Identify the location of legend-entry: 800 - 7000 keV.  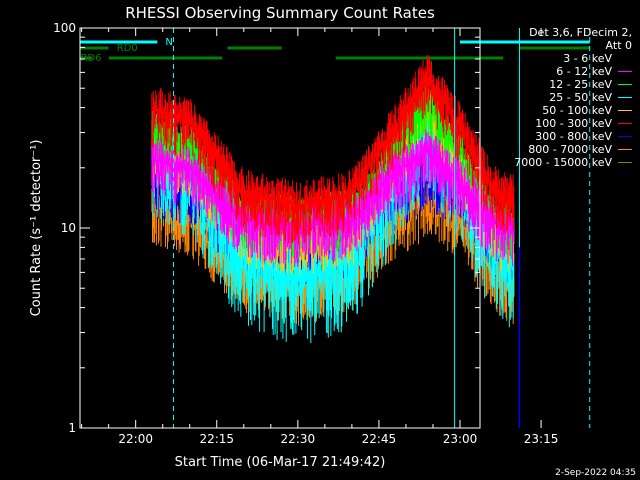
(557, 149).